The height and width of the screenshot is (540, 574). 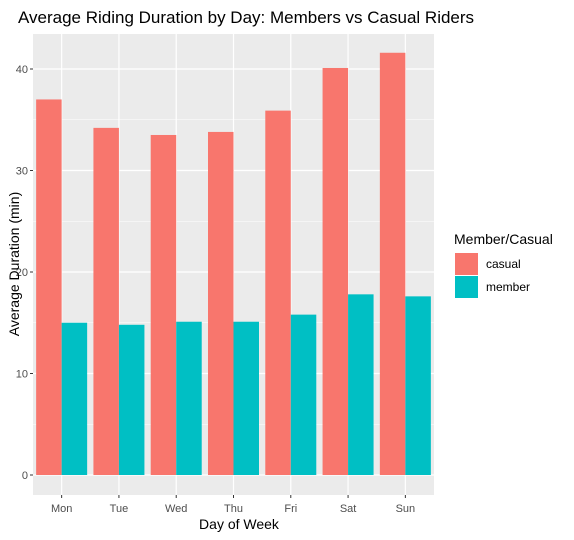 I want to click on bar-member-sat, so click(x=361, y=384).